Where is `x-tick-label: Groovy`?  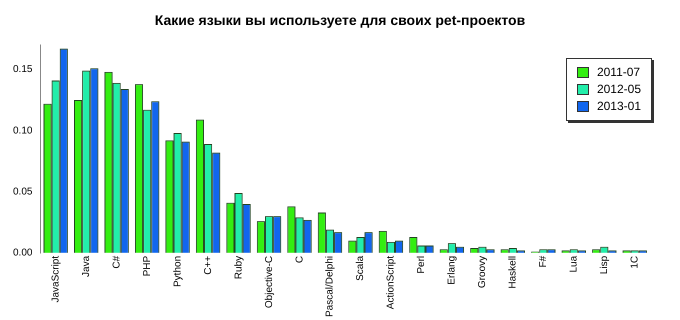
x-tick-label: Groovy is located at coordinates (482, 272).